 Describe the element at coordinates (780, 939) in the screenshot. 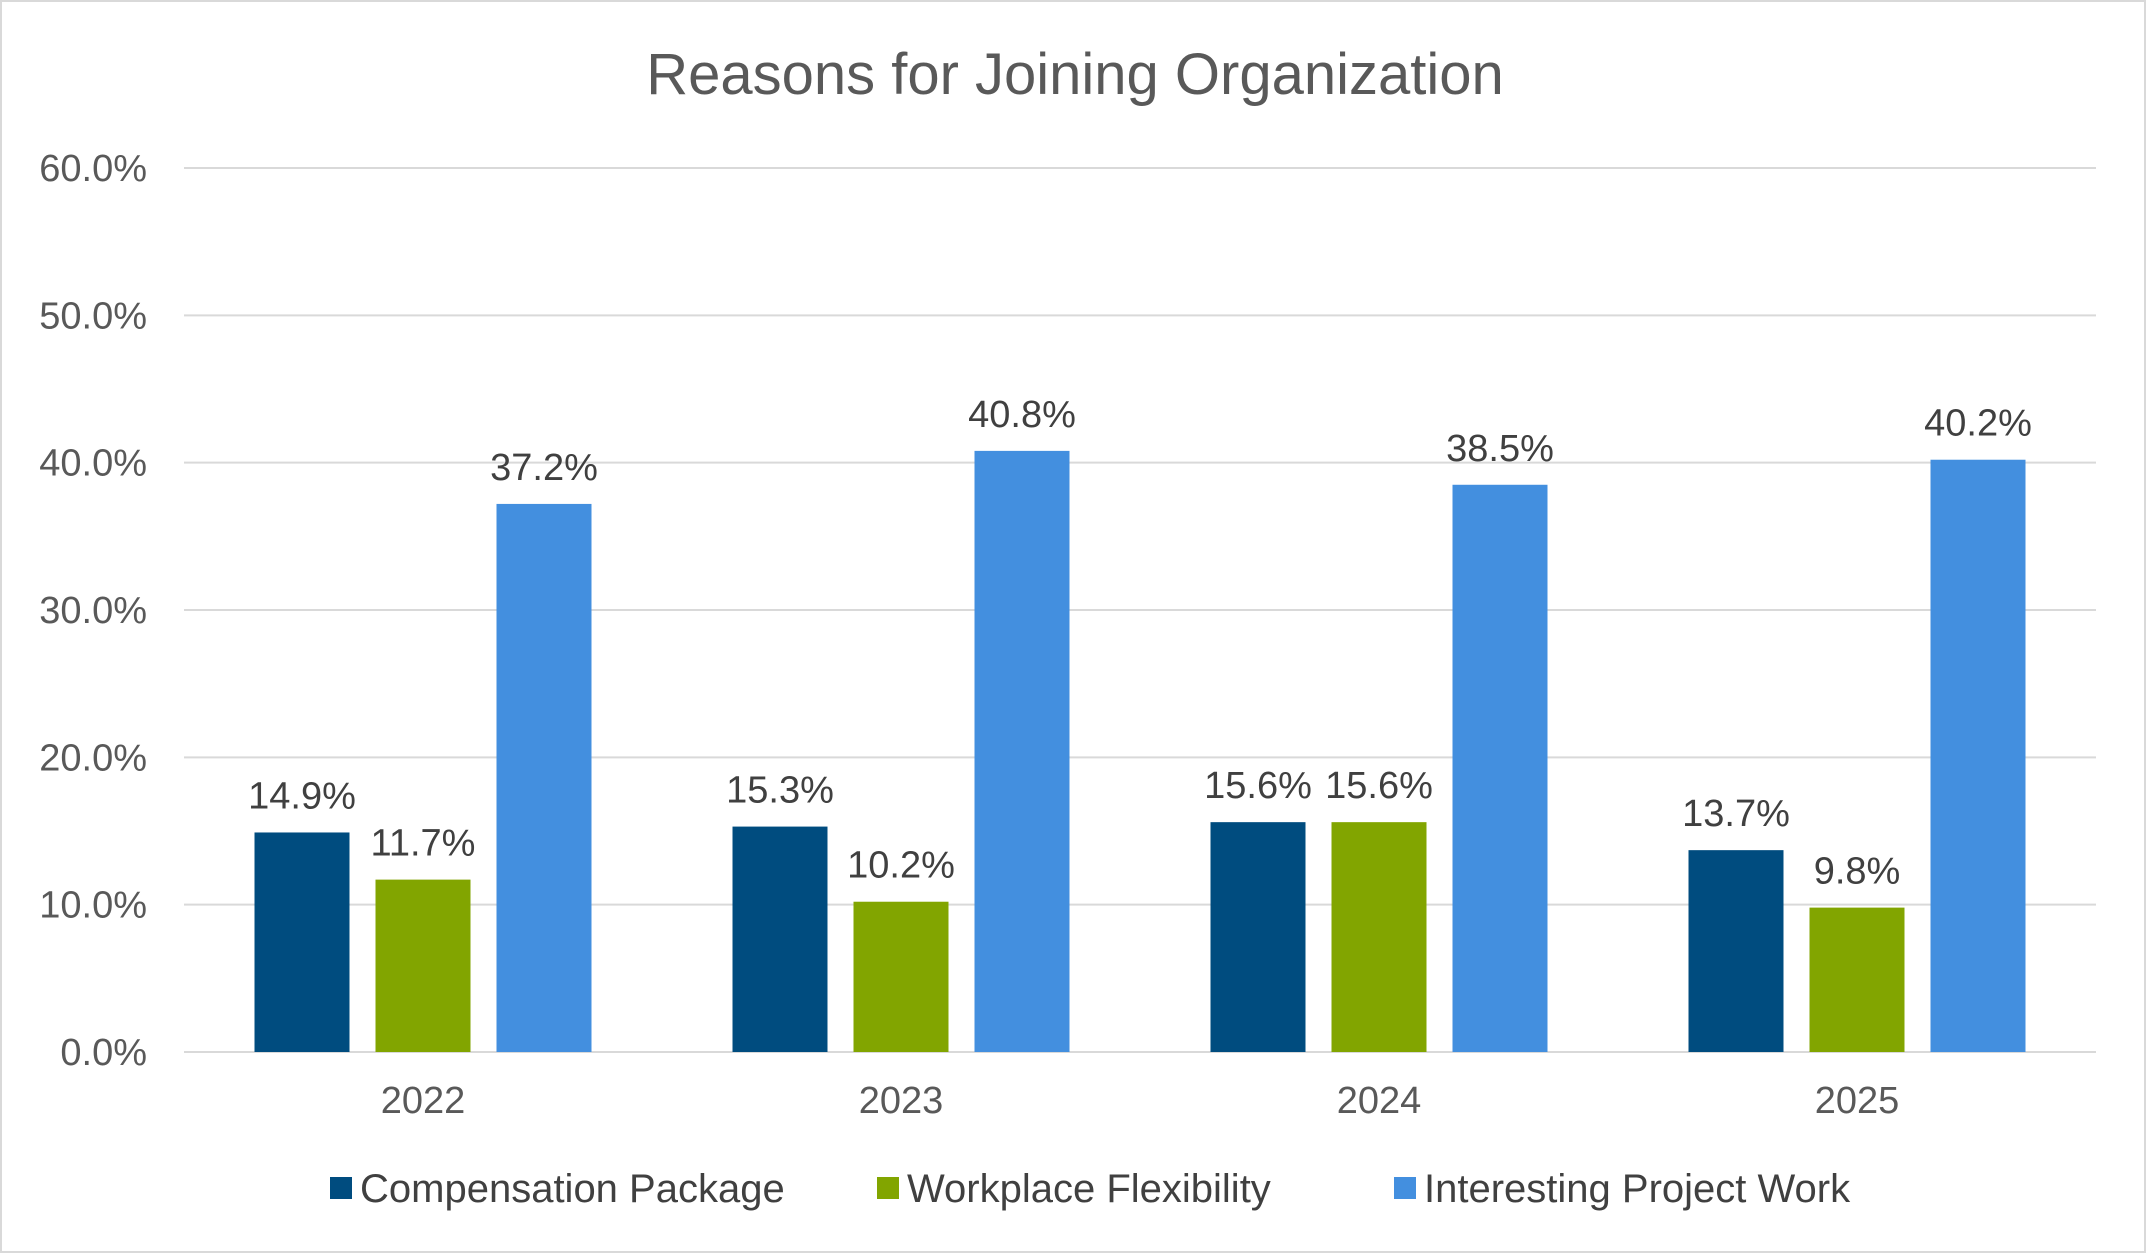

I see `bar-compensation-package-2023` at that location.